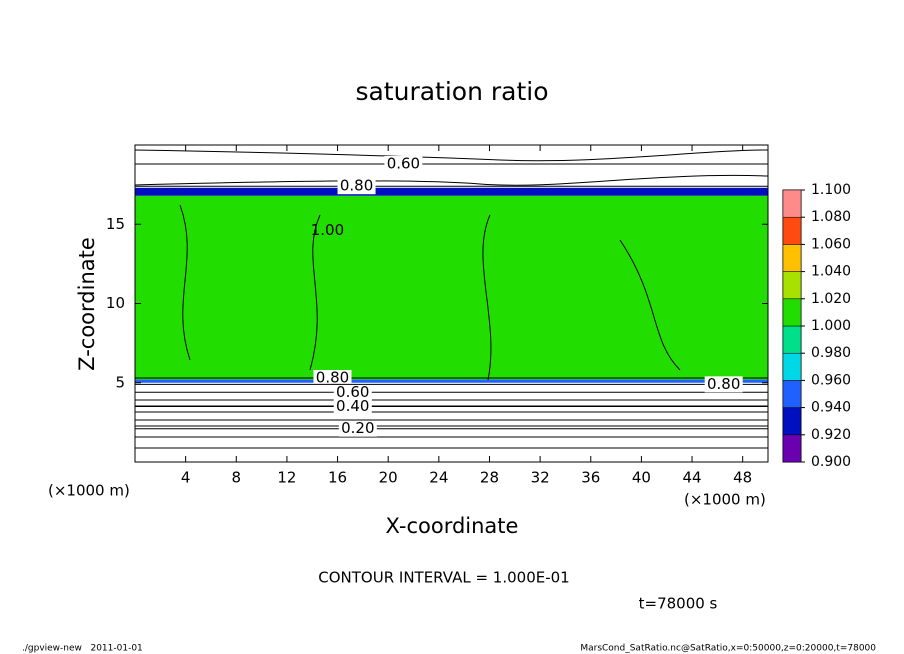 The image size is (904, 654). What do you see at coordinates (115, 224) in the screenshot?
I see `y-tick-label: 15` at bounding box center [115, 224].